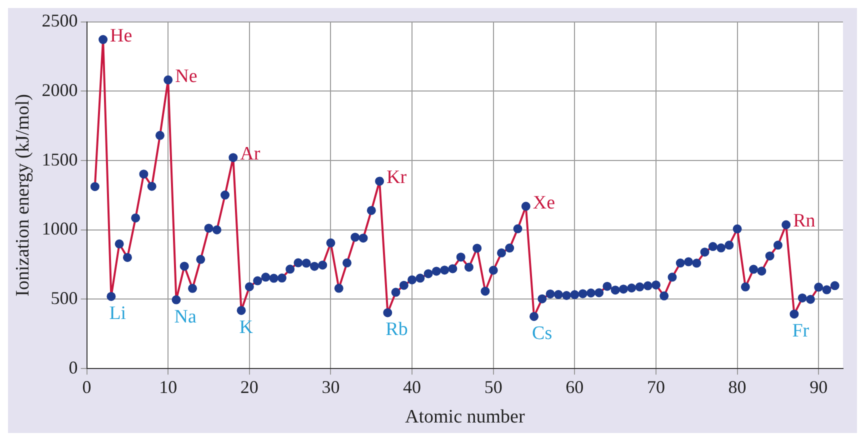 This screenshot has height=441, width=865. I want to click on annotation: Ar, so click(250, 154).